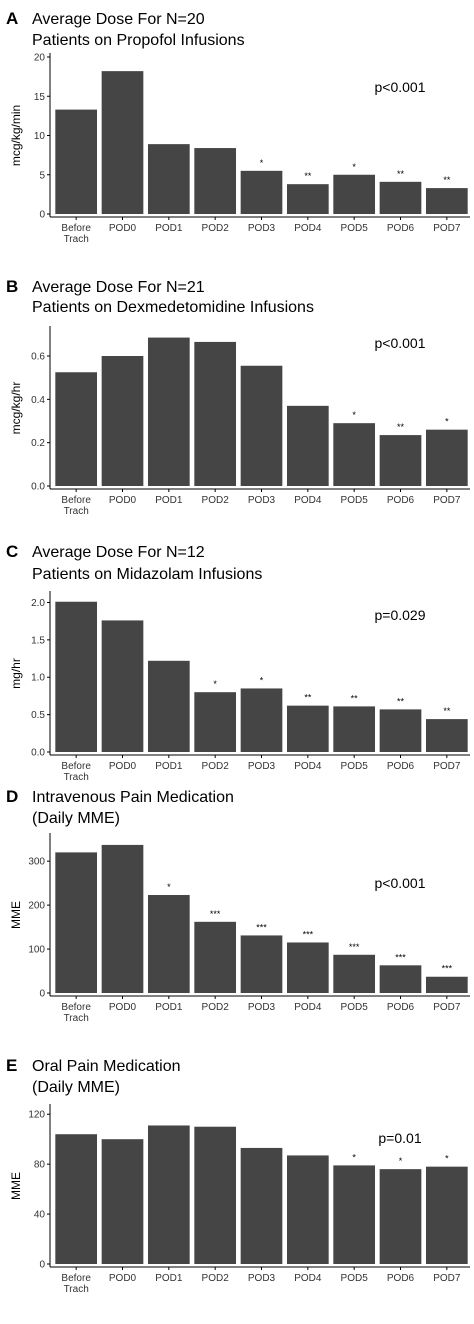  Describe the element at coordinates (36, 950) in the screenshot. I see `y-tick-label: 100` at that location.